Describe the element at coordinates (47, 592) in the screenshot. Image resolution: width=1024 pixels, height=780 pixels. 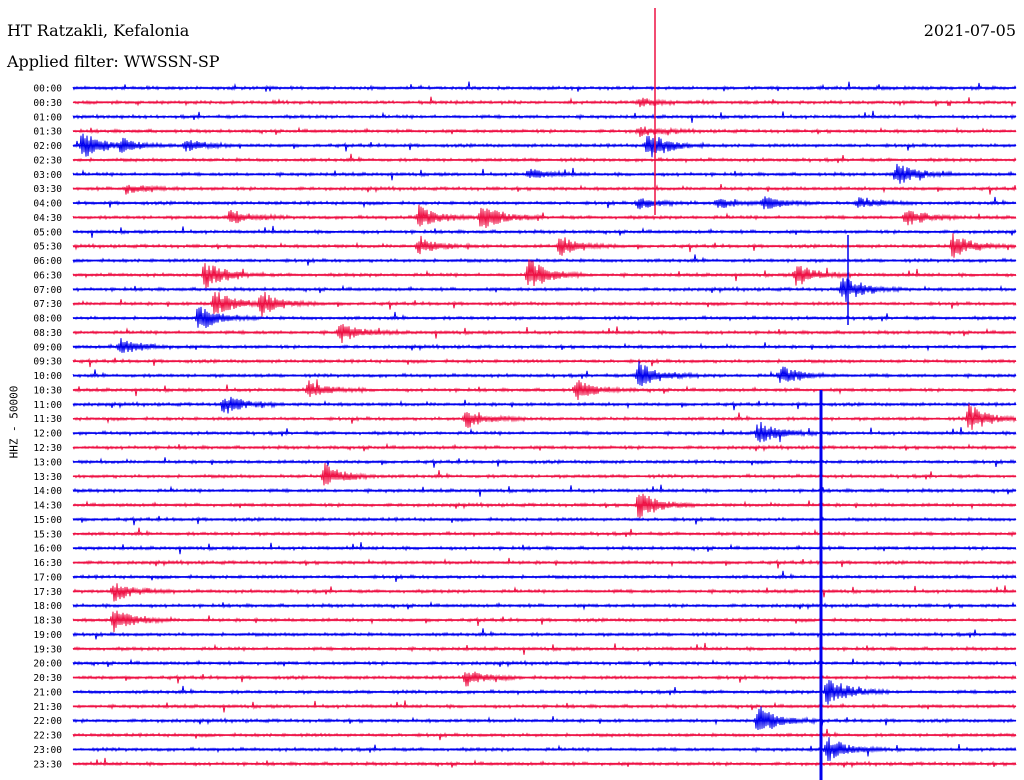
I see `tick-label-1730: 17:30` at that location.